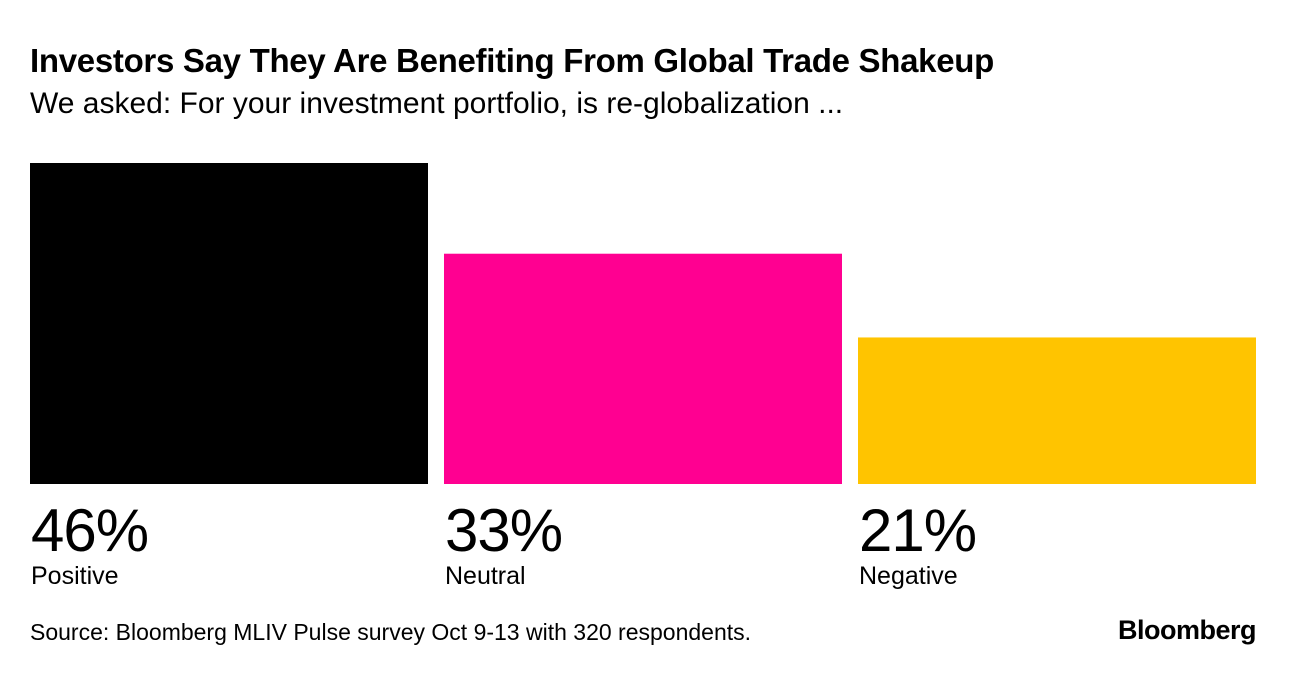  What do you see at coordinates (89, 530) in the screenshot?
I see `value-label: 46%` at bounding box center [89, 530].